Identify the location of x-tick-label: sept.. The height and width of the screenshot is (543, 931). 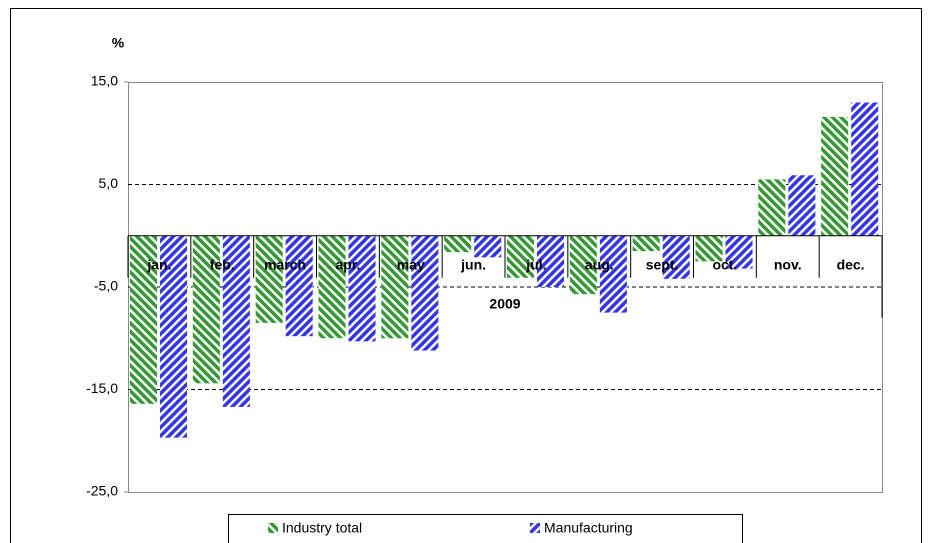
(662, 264).